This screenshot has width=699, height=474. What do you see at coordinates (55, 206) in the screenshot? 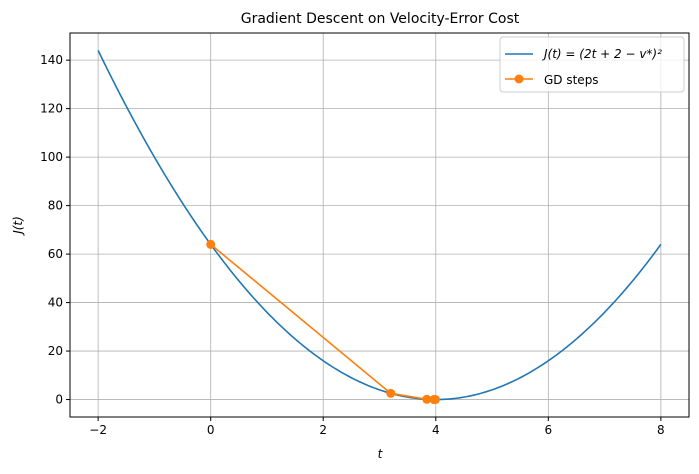
I see `y-tick-label: 80` at bounding box center [55, 206].